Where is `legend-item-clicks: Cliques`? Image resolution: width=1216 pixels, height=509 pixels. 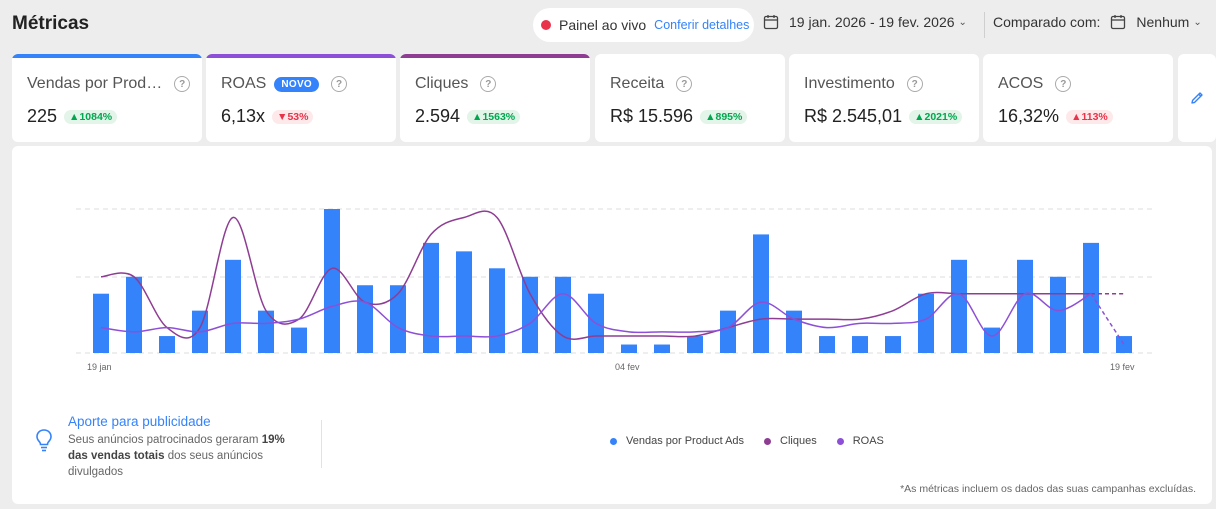
legend-item-clicks: Cliques is located at coordinates (790, 441).